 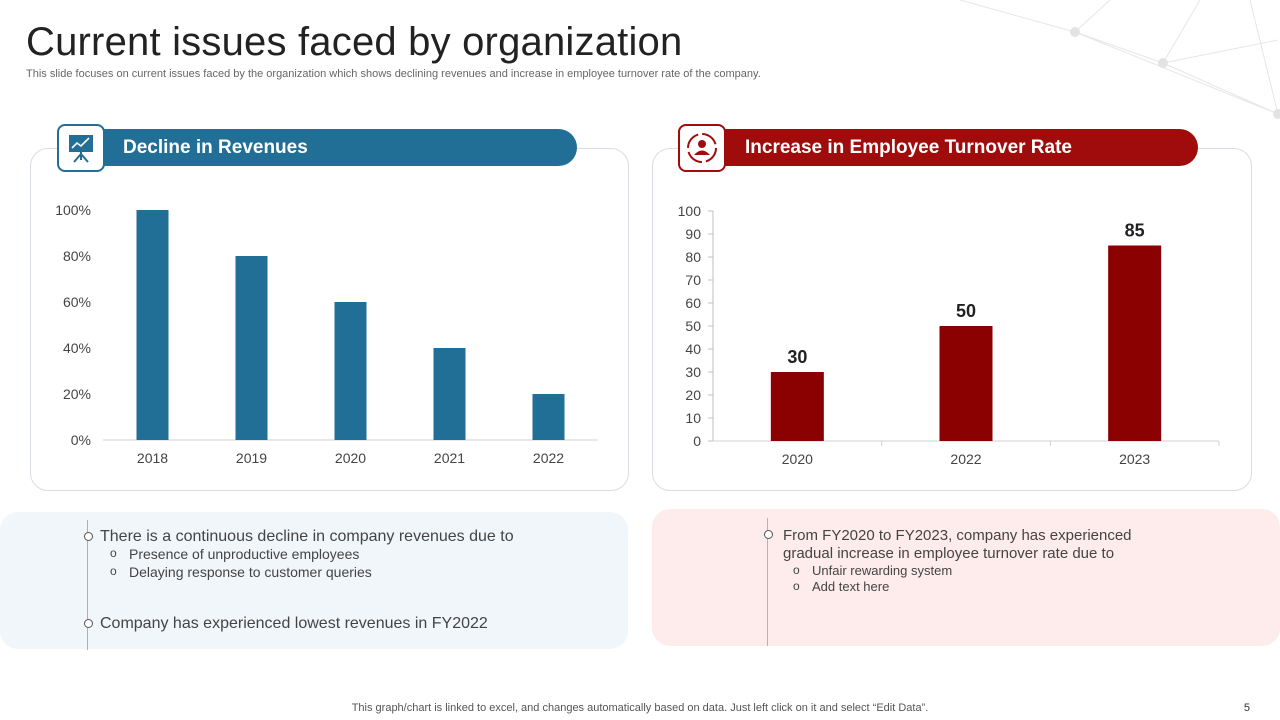 What do you see at coordinates (690, 211) in the screenshot?
I see `turnover-y-tick-label: 100` at bounding box center [690, 211].